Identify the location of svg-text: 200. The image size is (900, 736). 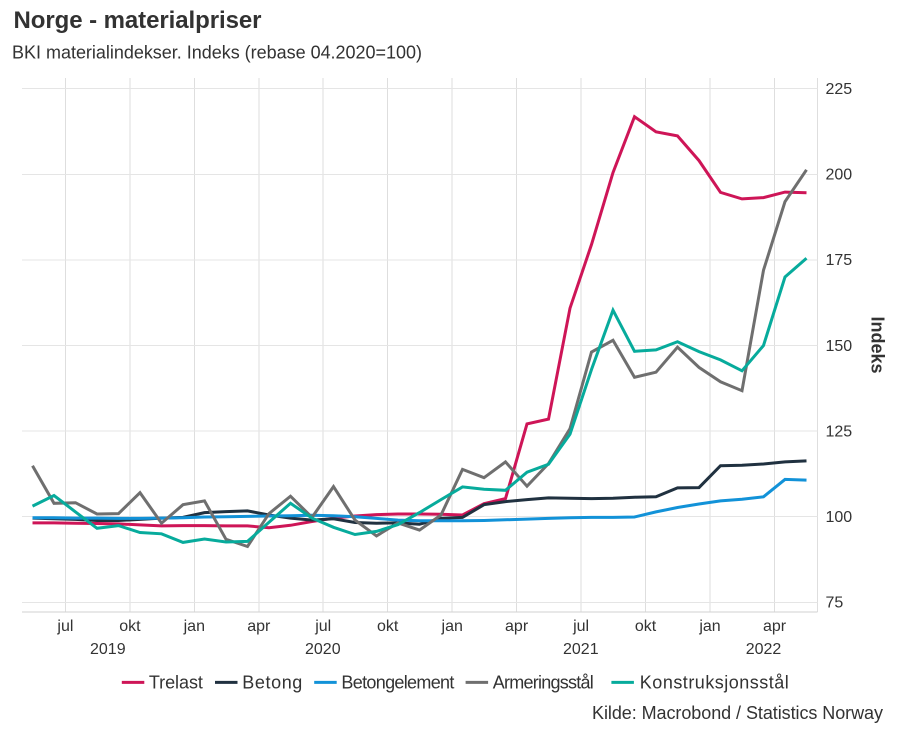
(839, 175).